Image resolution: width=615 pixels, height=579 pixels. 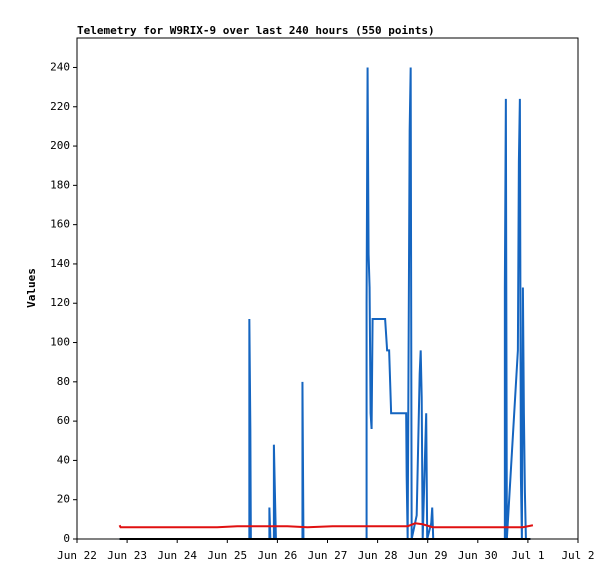 I want to click on y-tick-label: 60, so click(x=63, y=420).